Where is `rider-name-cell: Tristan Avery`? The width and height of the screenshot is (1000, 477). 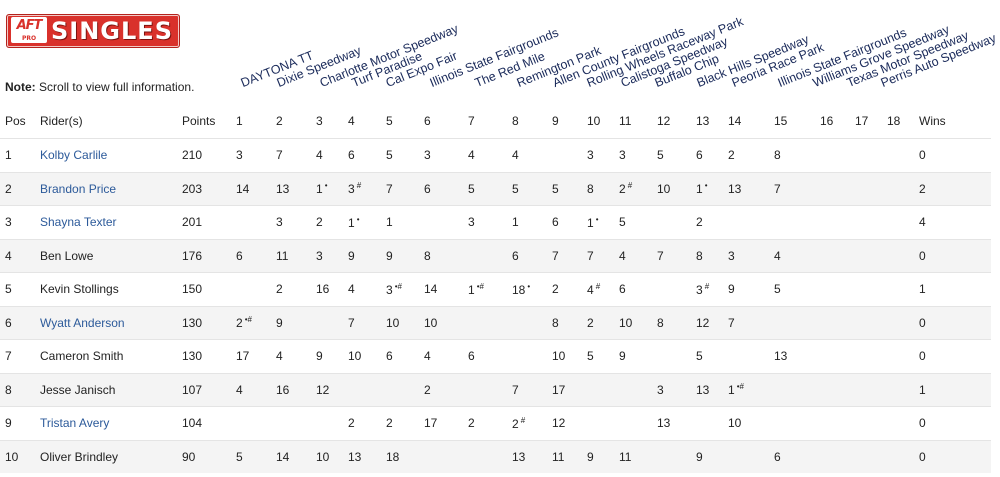
rider-name-cell: Tristan Avery is located at coordinates (111, 423).